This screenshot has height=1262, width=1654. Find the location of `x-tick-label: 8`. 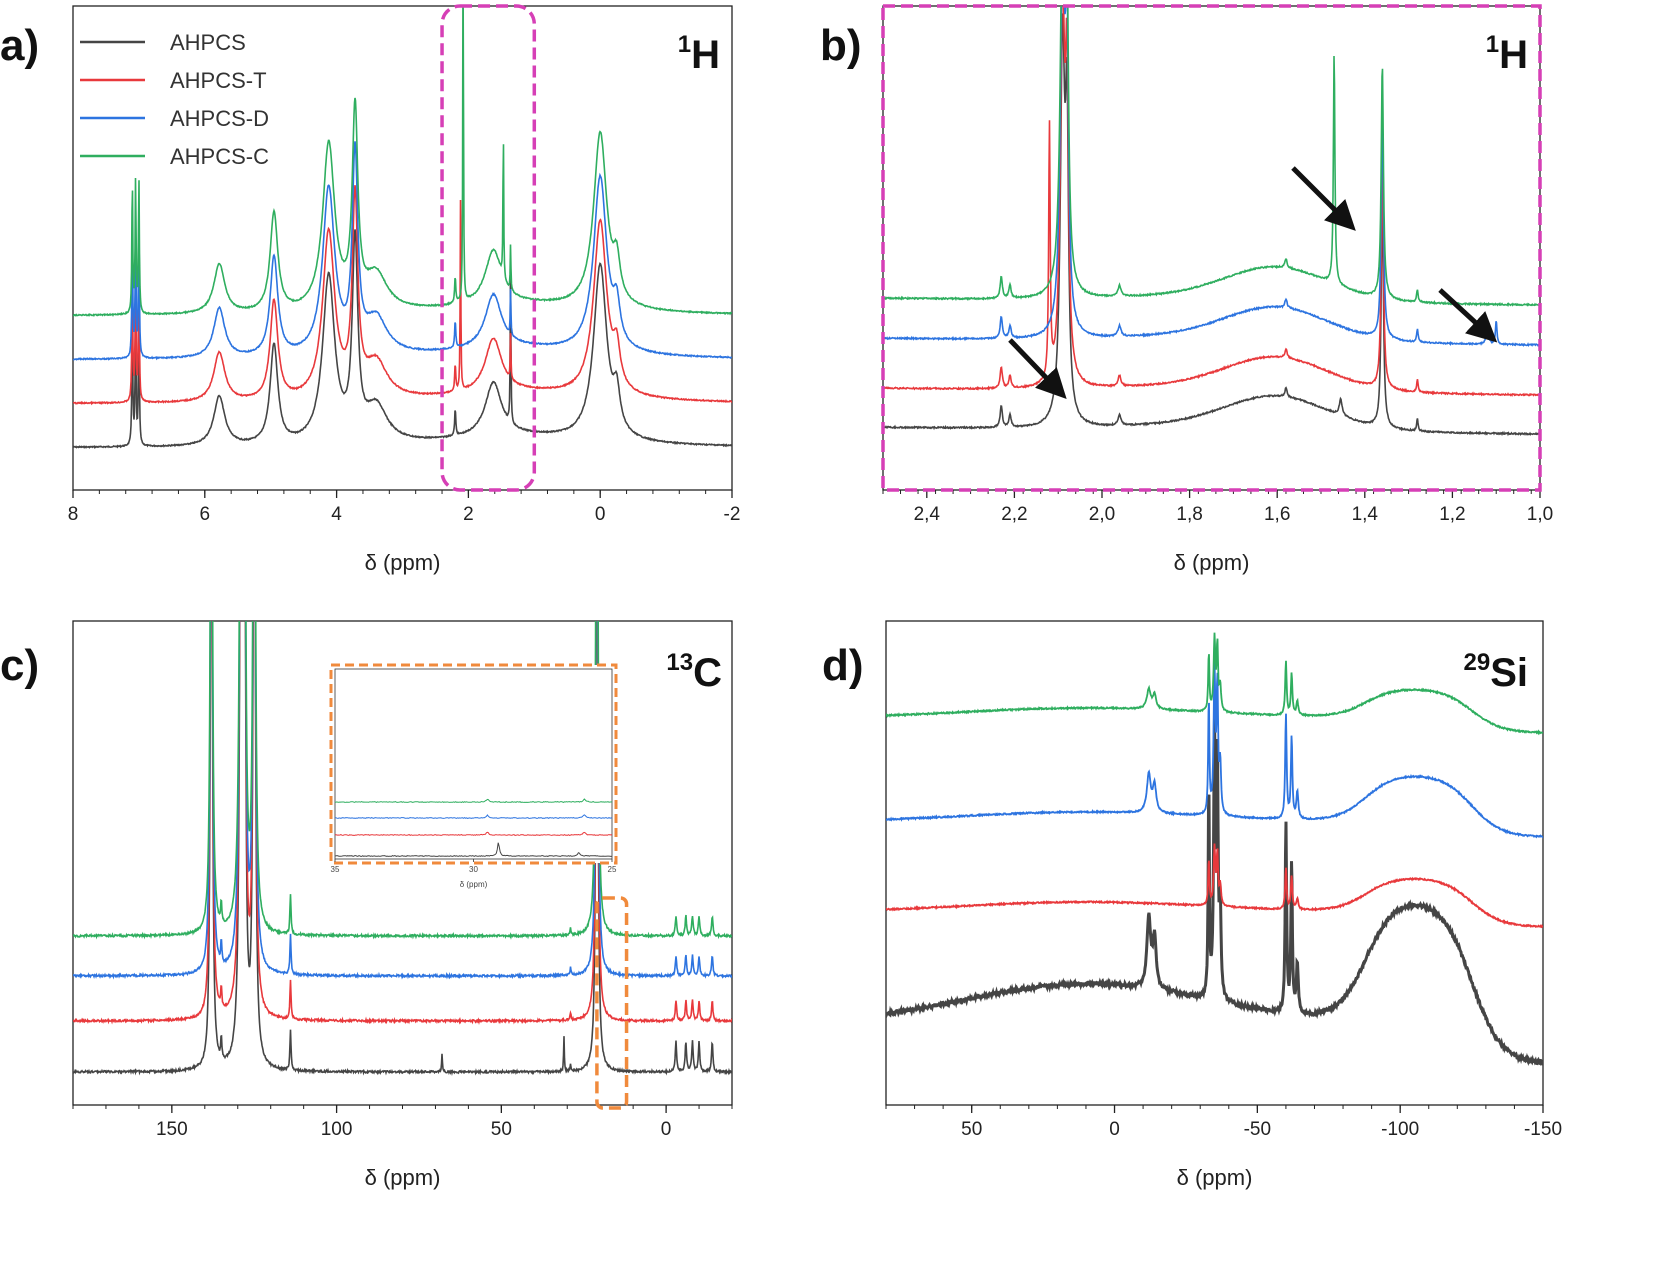

x-tick-label: 8 is located at coordinates (73, 514).